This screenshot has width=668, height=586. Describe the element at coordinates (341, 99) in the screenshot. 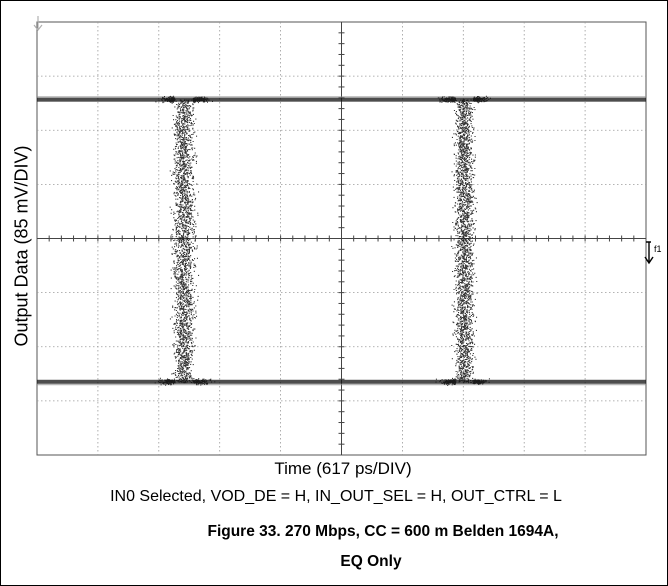

I see `high-level-band` at that location.